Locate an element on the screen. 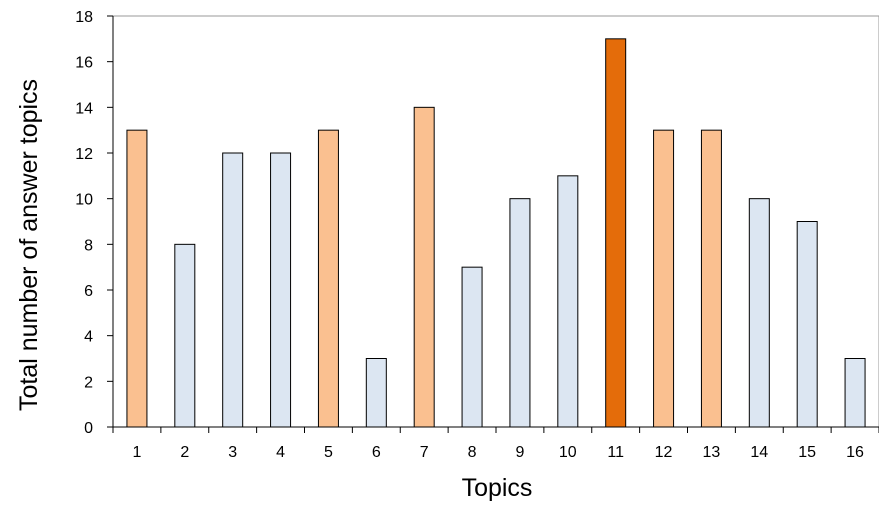 This screenshot has height=508, width=879. x-tick-label: 3 is located at coordinates (232, 452).